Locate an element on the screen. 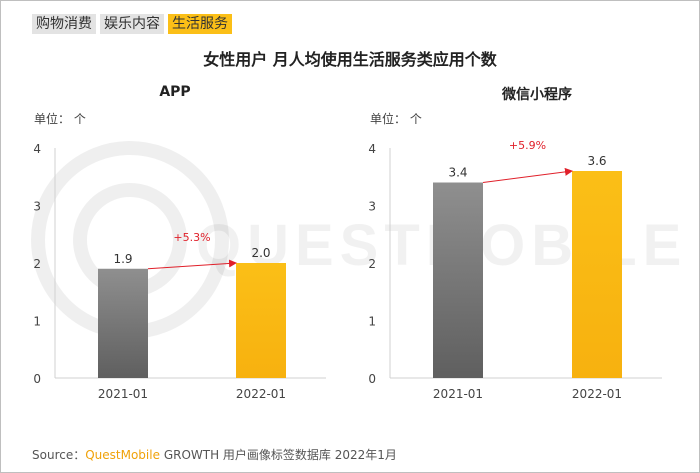  value-label: 3.4 is located at coordinates (457, 173).